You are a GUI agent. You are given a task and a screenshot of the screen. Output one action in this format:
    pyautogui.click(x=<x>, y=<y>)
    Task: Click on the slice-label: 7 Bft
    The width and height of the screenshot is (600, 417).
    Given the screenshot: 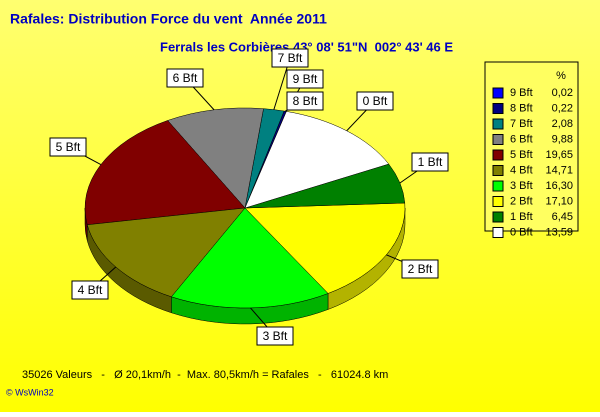 What is the action you would take?
    pyautogui.click(x=290, y=58)
    